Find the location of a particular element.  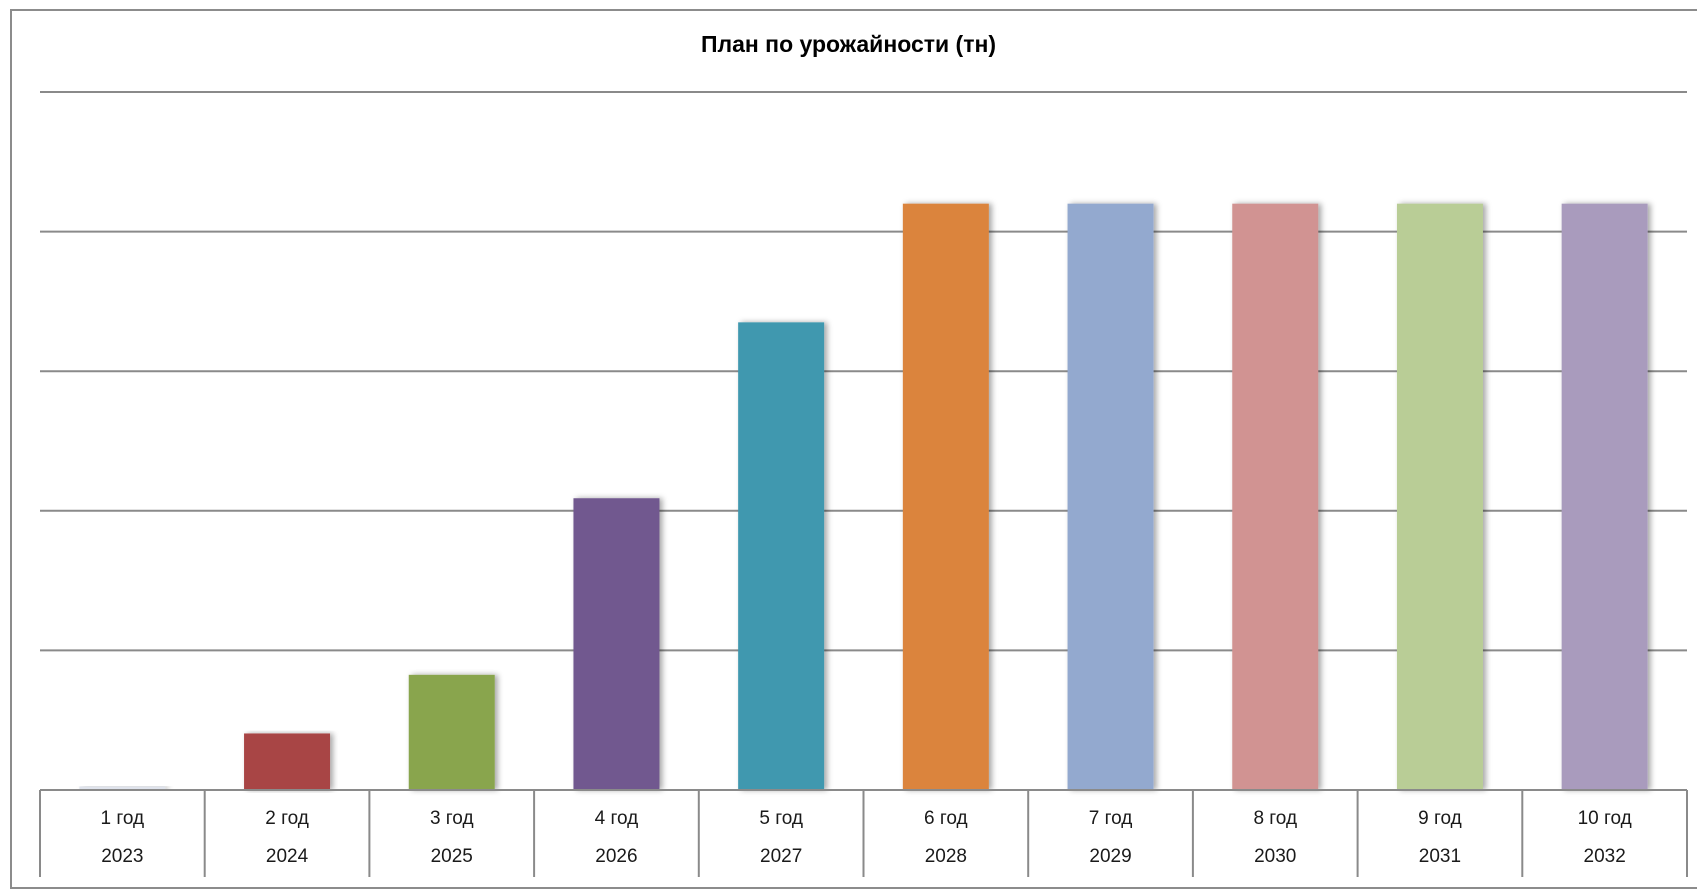

year-label: 2026 is located at coordinates (616, 856).